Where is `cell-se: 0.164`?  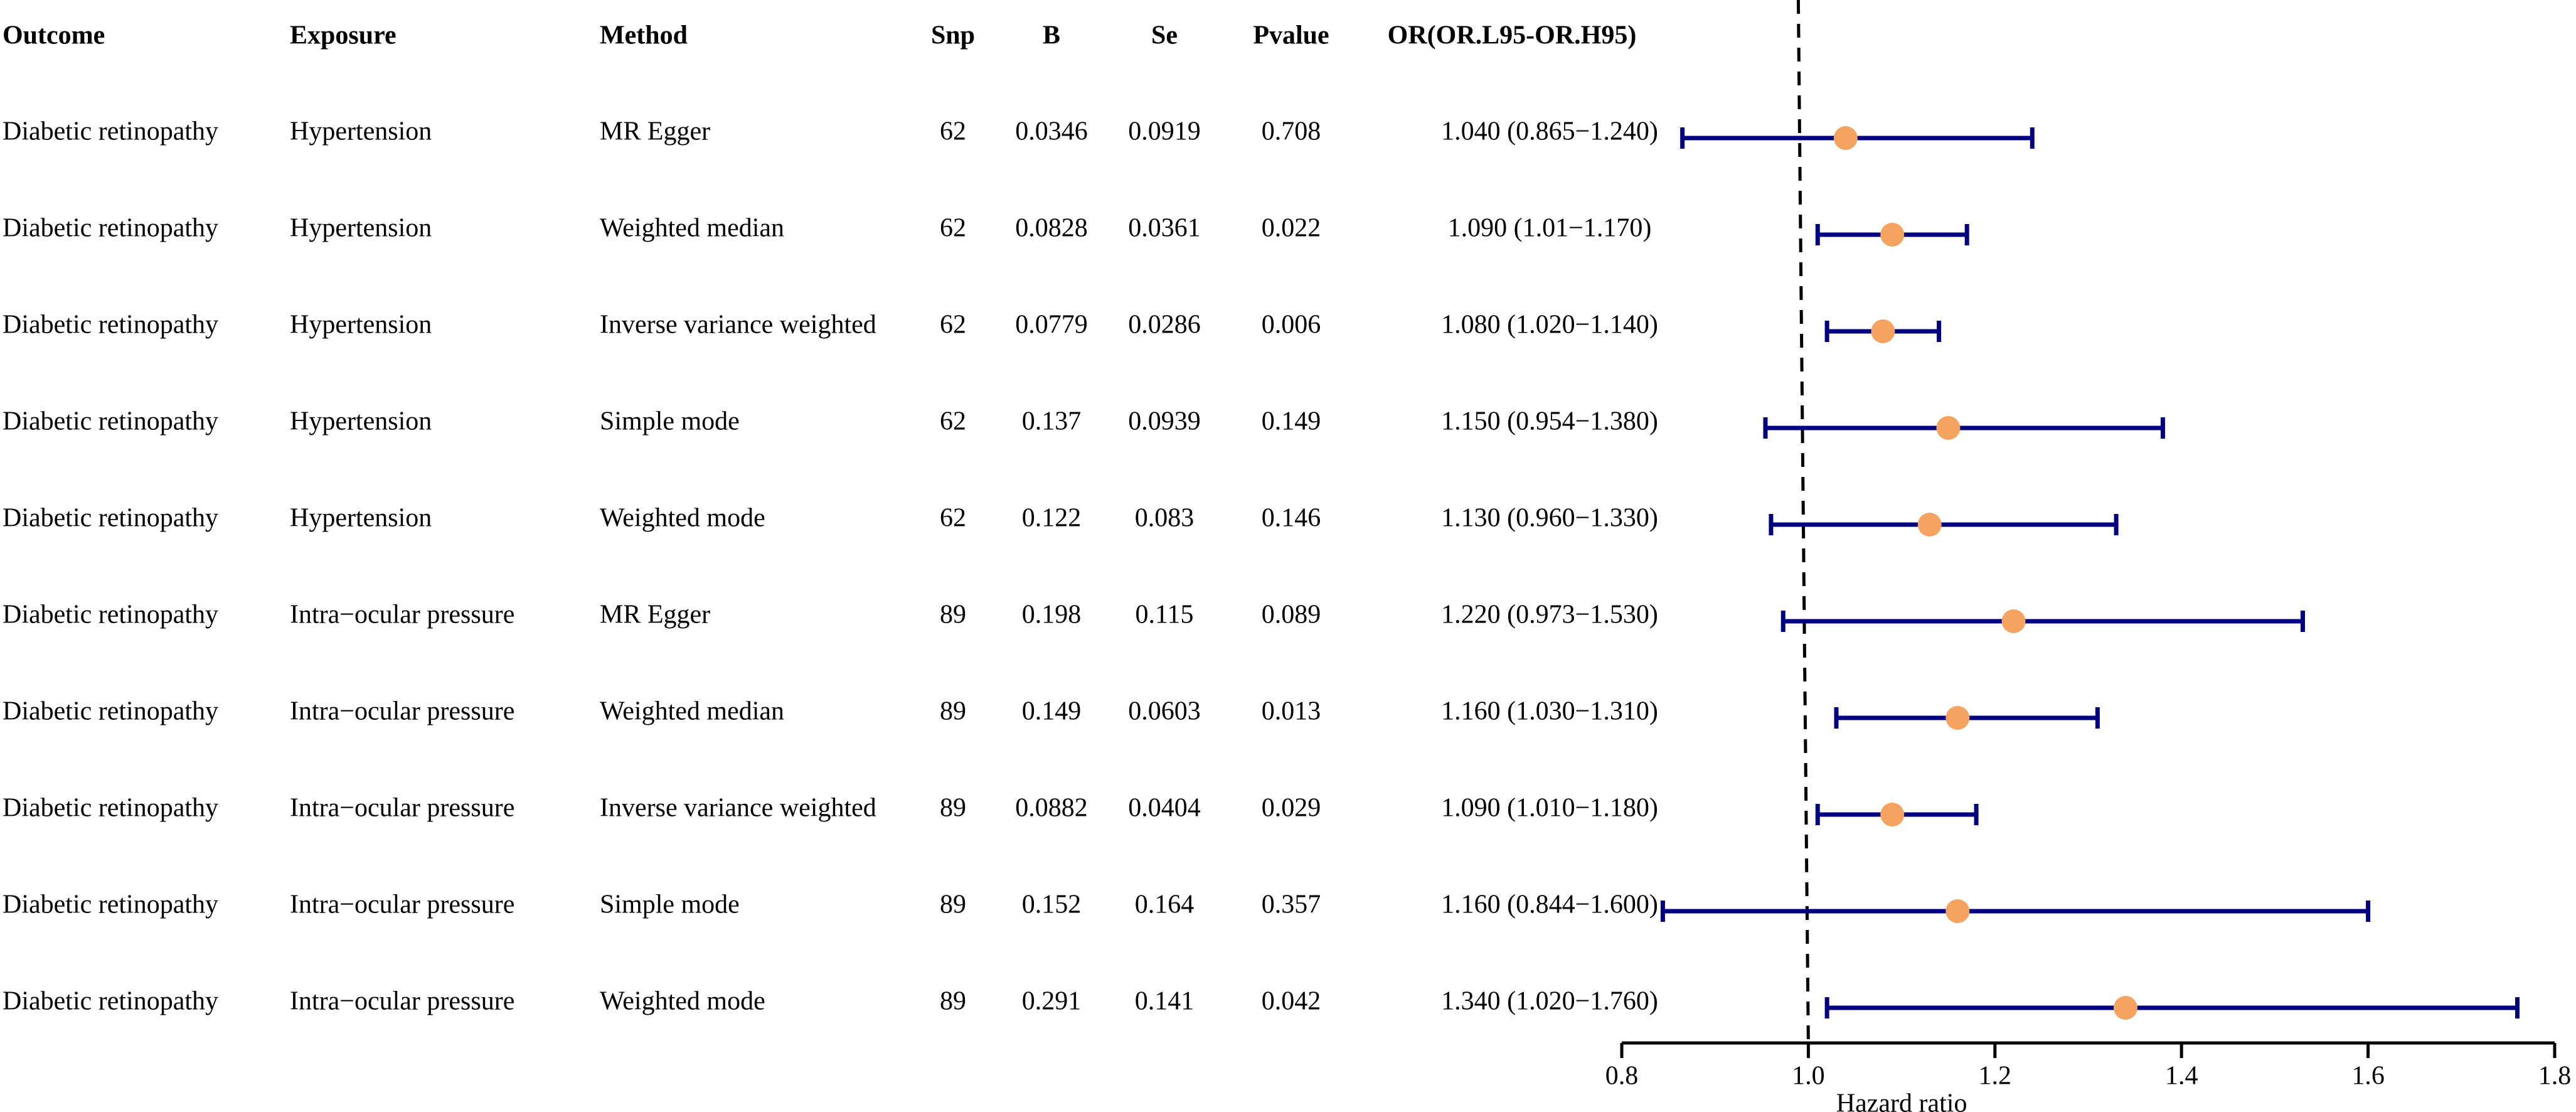
cell-se: 0.164 is located at coordinates (1165, 904).